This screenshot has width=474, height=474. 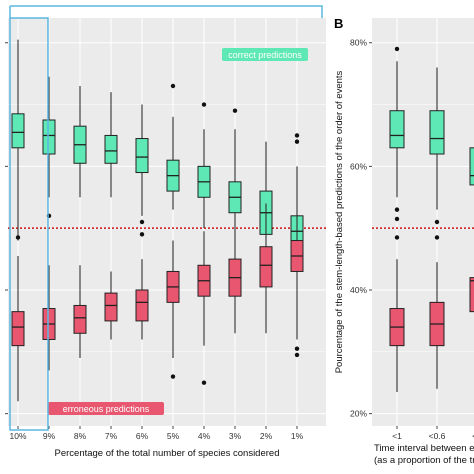 What do you see at coordinates (361, 228) in the screenshot?
I see `panel-b-y-ticks: 20% 40% 60% 80%` at bounding box center [361, 228].